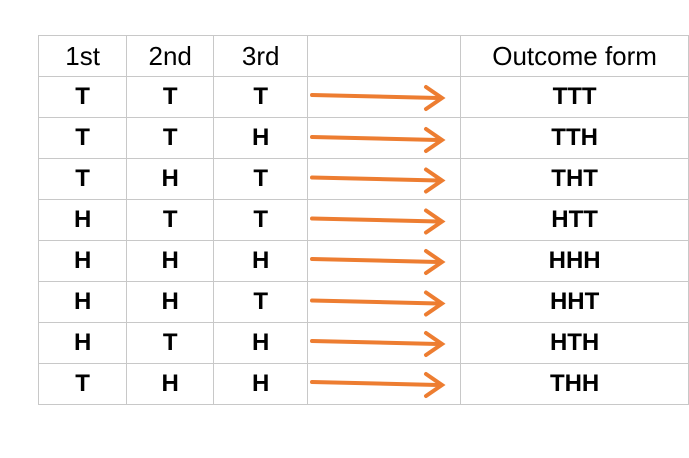 This screenshot has width=689, height=458. Describe the element at coordinates (574, 56) in the screenshot. I see `header-outcome: Outcome form` at that location.